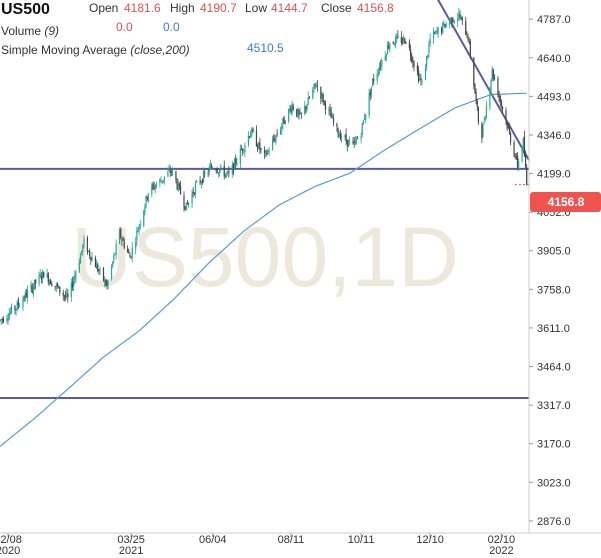  What do you see at coordinates (553, 329) in the screenshot?
I see `price-tick-label: 3611.0` at bounding box center [553, 329].